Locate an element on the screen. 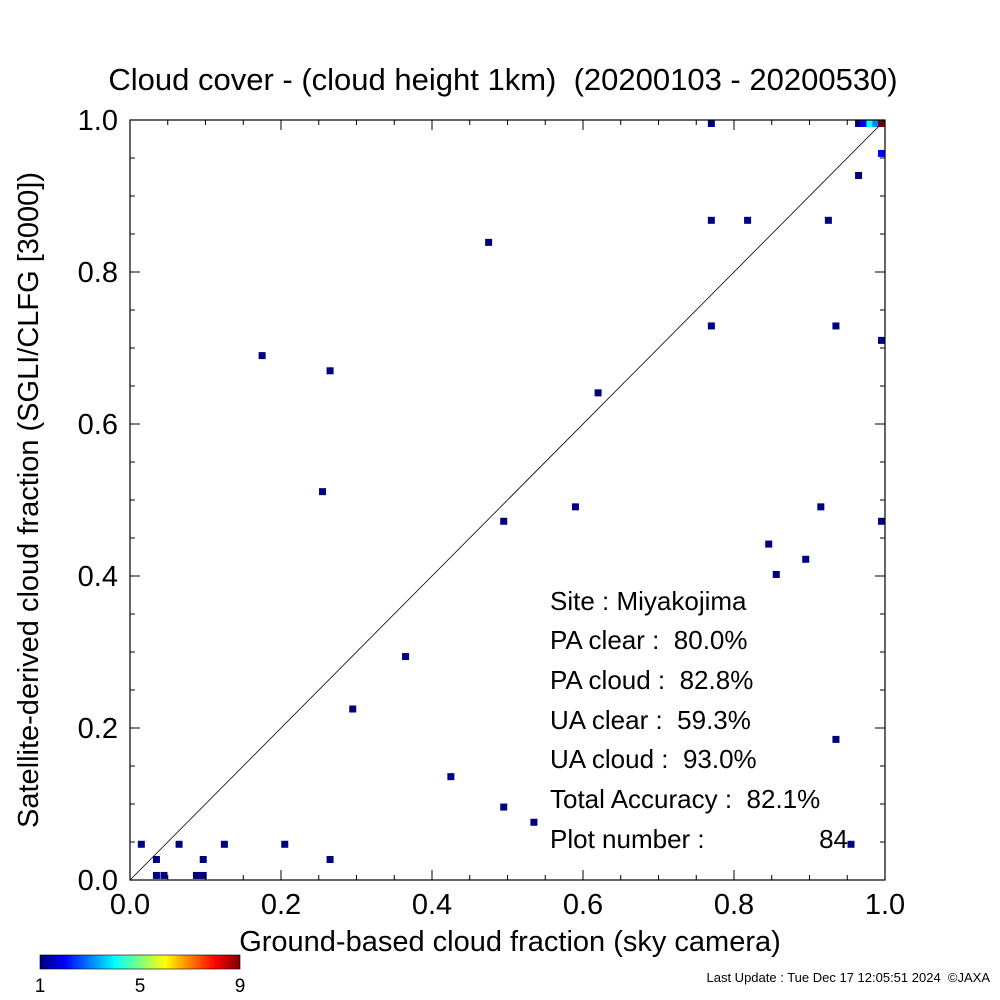  colorbar-mid-label: 5 is located at coordinates (140, 986).